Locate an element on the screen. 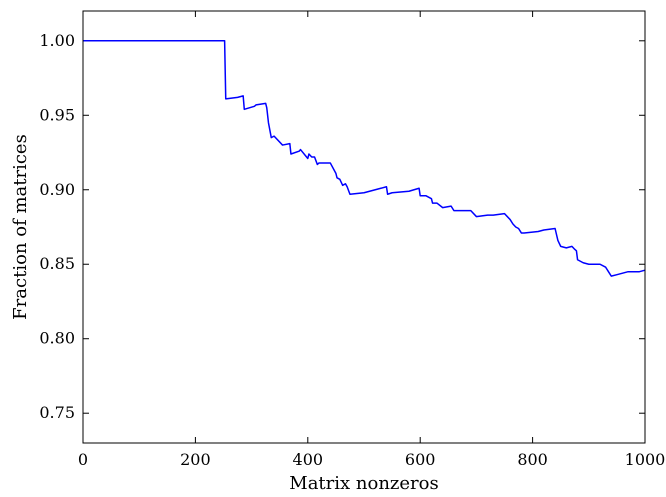 Image resolution: width=666 pixels, height=497 pixels. y-tick-label: 0.80 is located at coordinates (57, 338).